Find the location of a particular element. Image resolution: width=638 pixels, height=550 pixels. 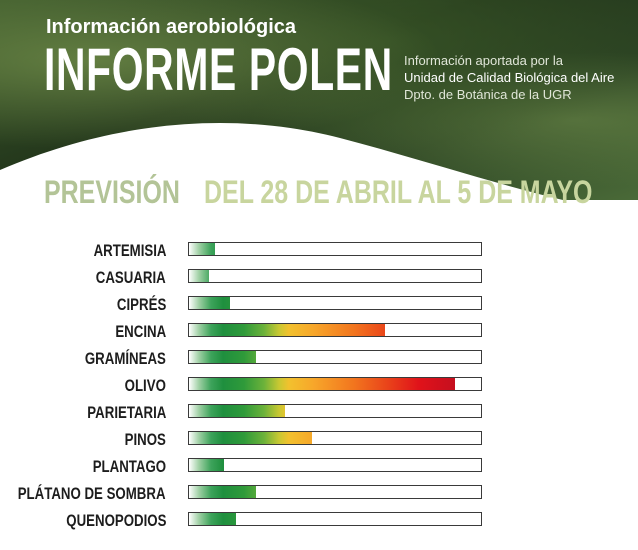

pollen-name: OLIVO is located at coordinates (145, 385).